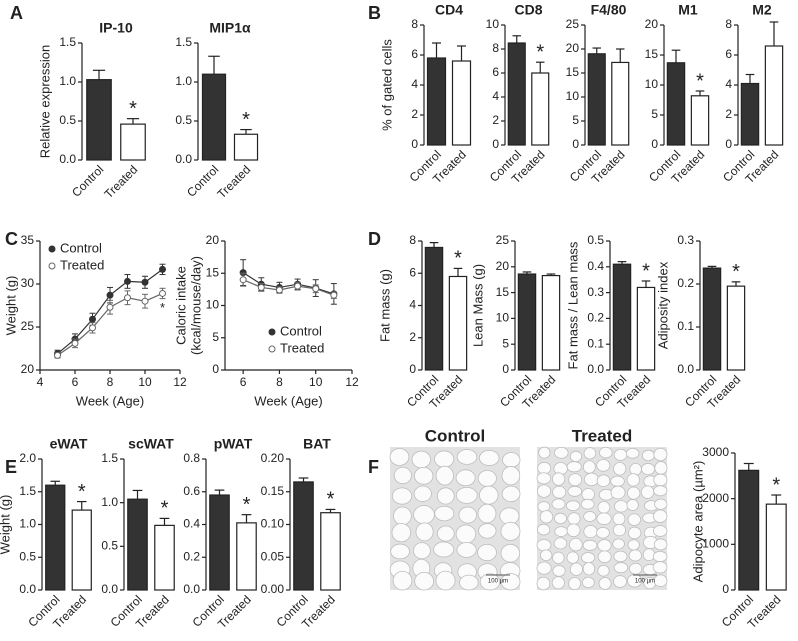 This screenshot has height=641, width=798. Describe the element at coordinates (715, 498) in the screenshot. I see `y-tick-label: 2000` at that location.